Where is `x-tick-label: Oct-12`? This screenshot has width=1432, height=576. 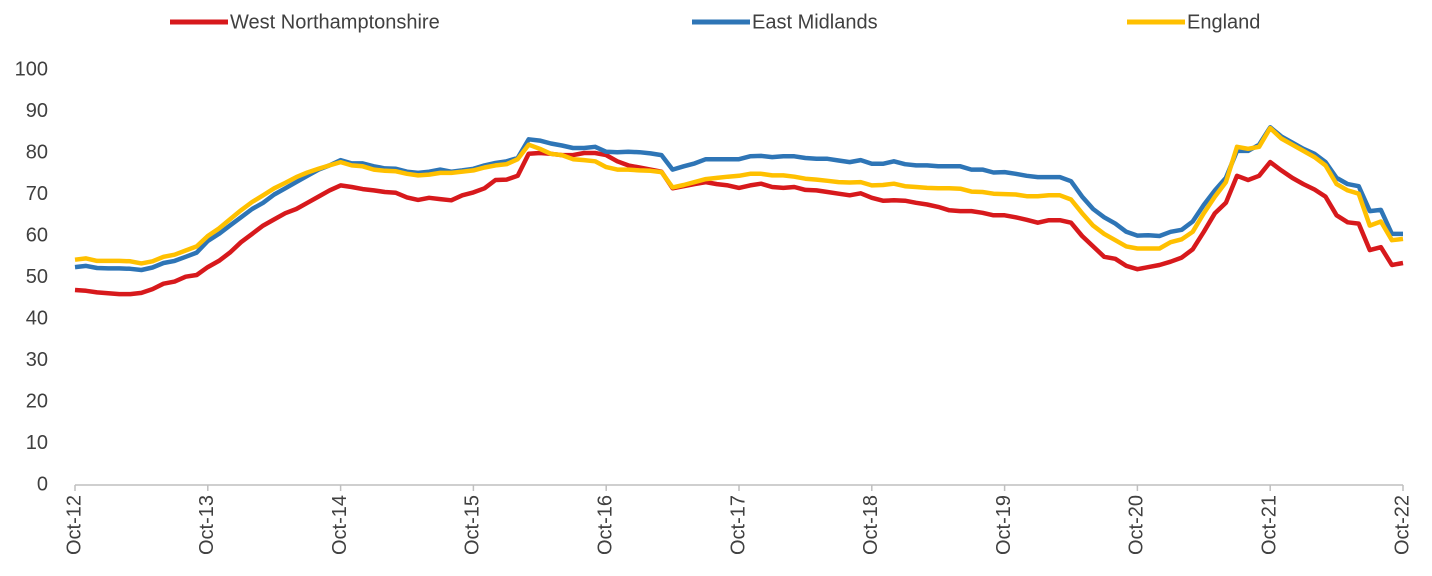
x-tick-label: Oct-12 is located at coordinates (74, 525).